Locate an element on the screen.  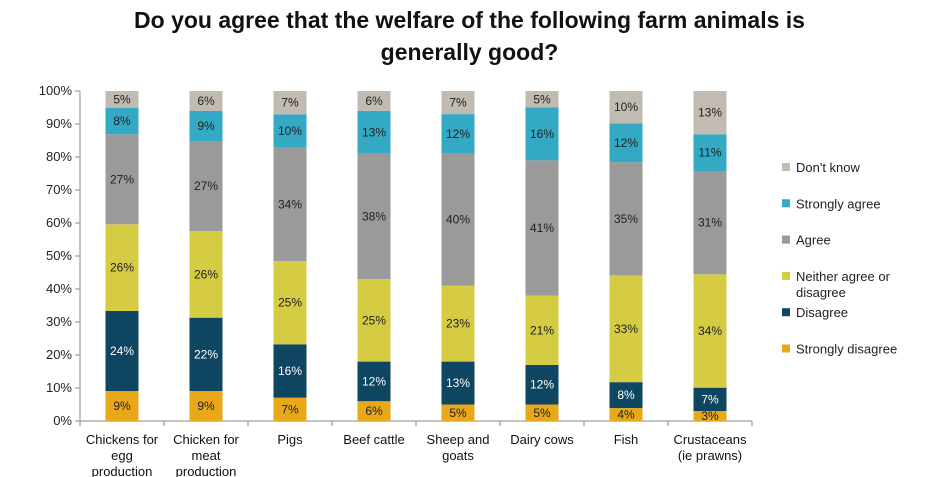
data-label: 3% is located at coordinates (710, 416).